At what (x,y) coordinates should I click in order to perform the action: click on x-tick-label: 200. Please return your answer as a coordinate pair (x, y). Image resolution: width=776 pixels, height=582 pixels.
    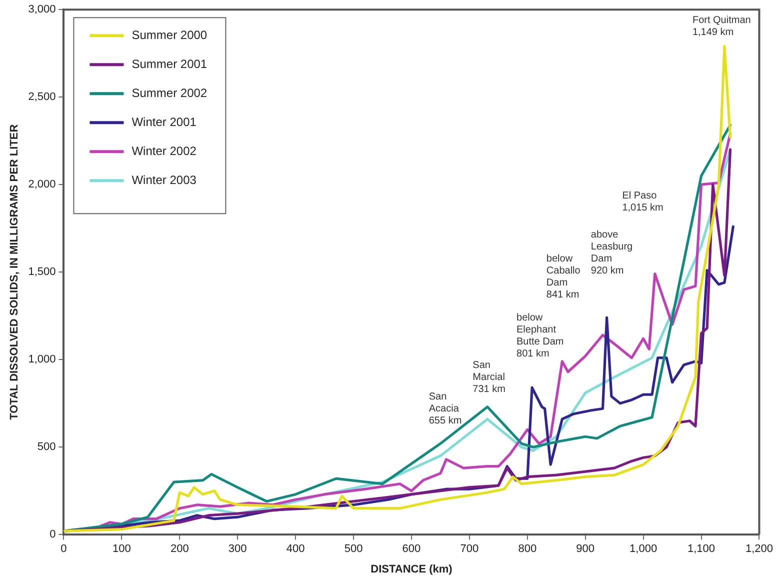
    Looking at the image, I should click on (179, 549).